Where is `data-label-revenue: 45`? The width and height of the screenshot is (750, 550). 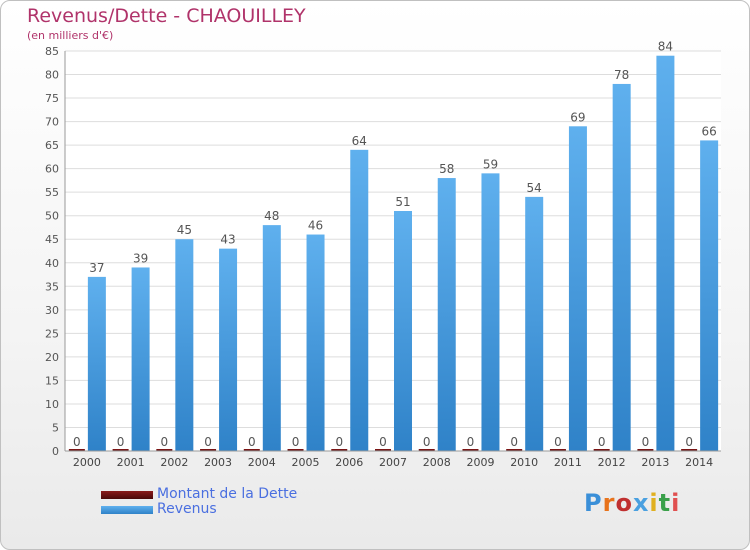 data-label-revenue: 45 is located at coordinates (184, 230).